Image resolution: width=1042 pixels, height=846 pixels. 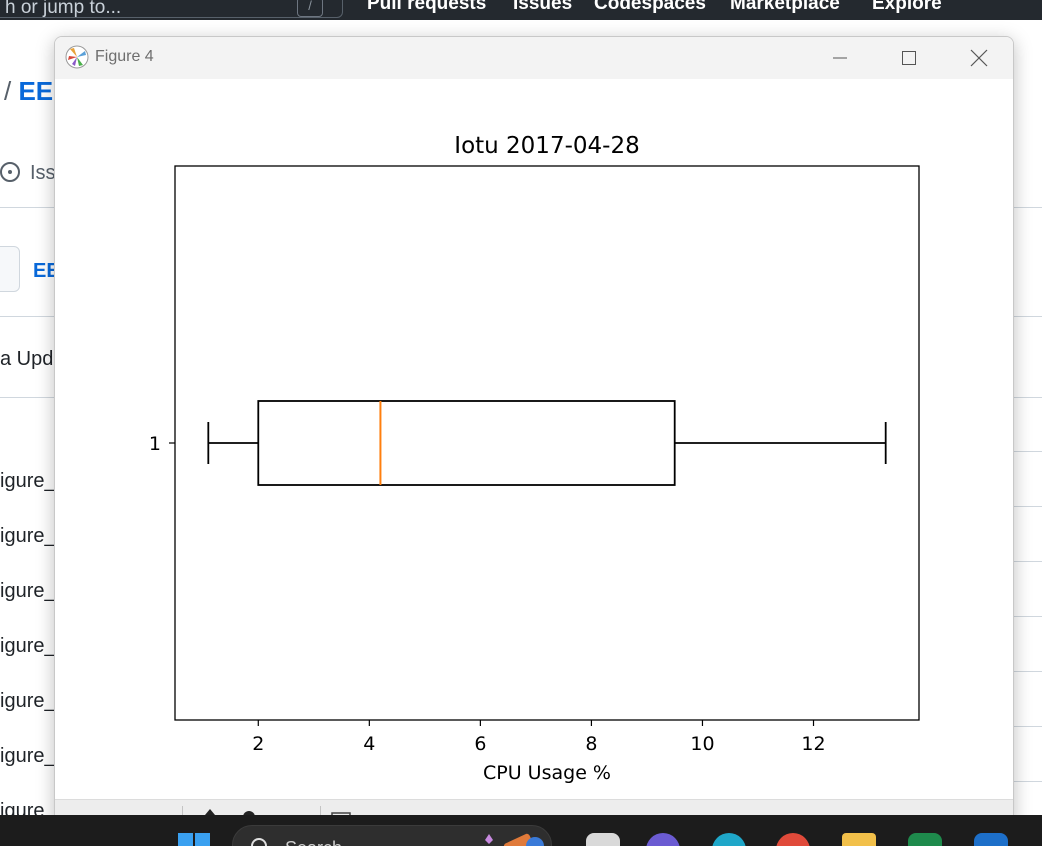 I want to click on close-icon, so click(x=979, y=58).